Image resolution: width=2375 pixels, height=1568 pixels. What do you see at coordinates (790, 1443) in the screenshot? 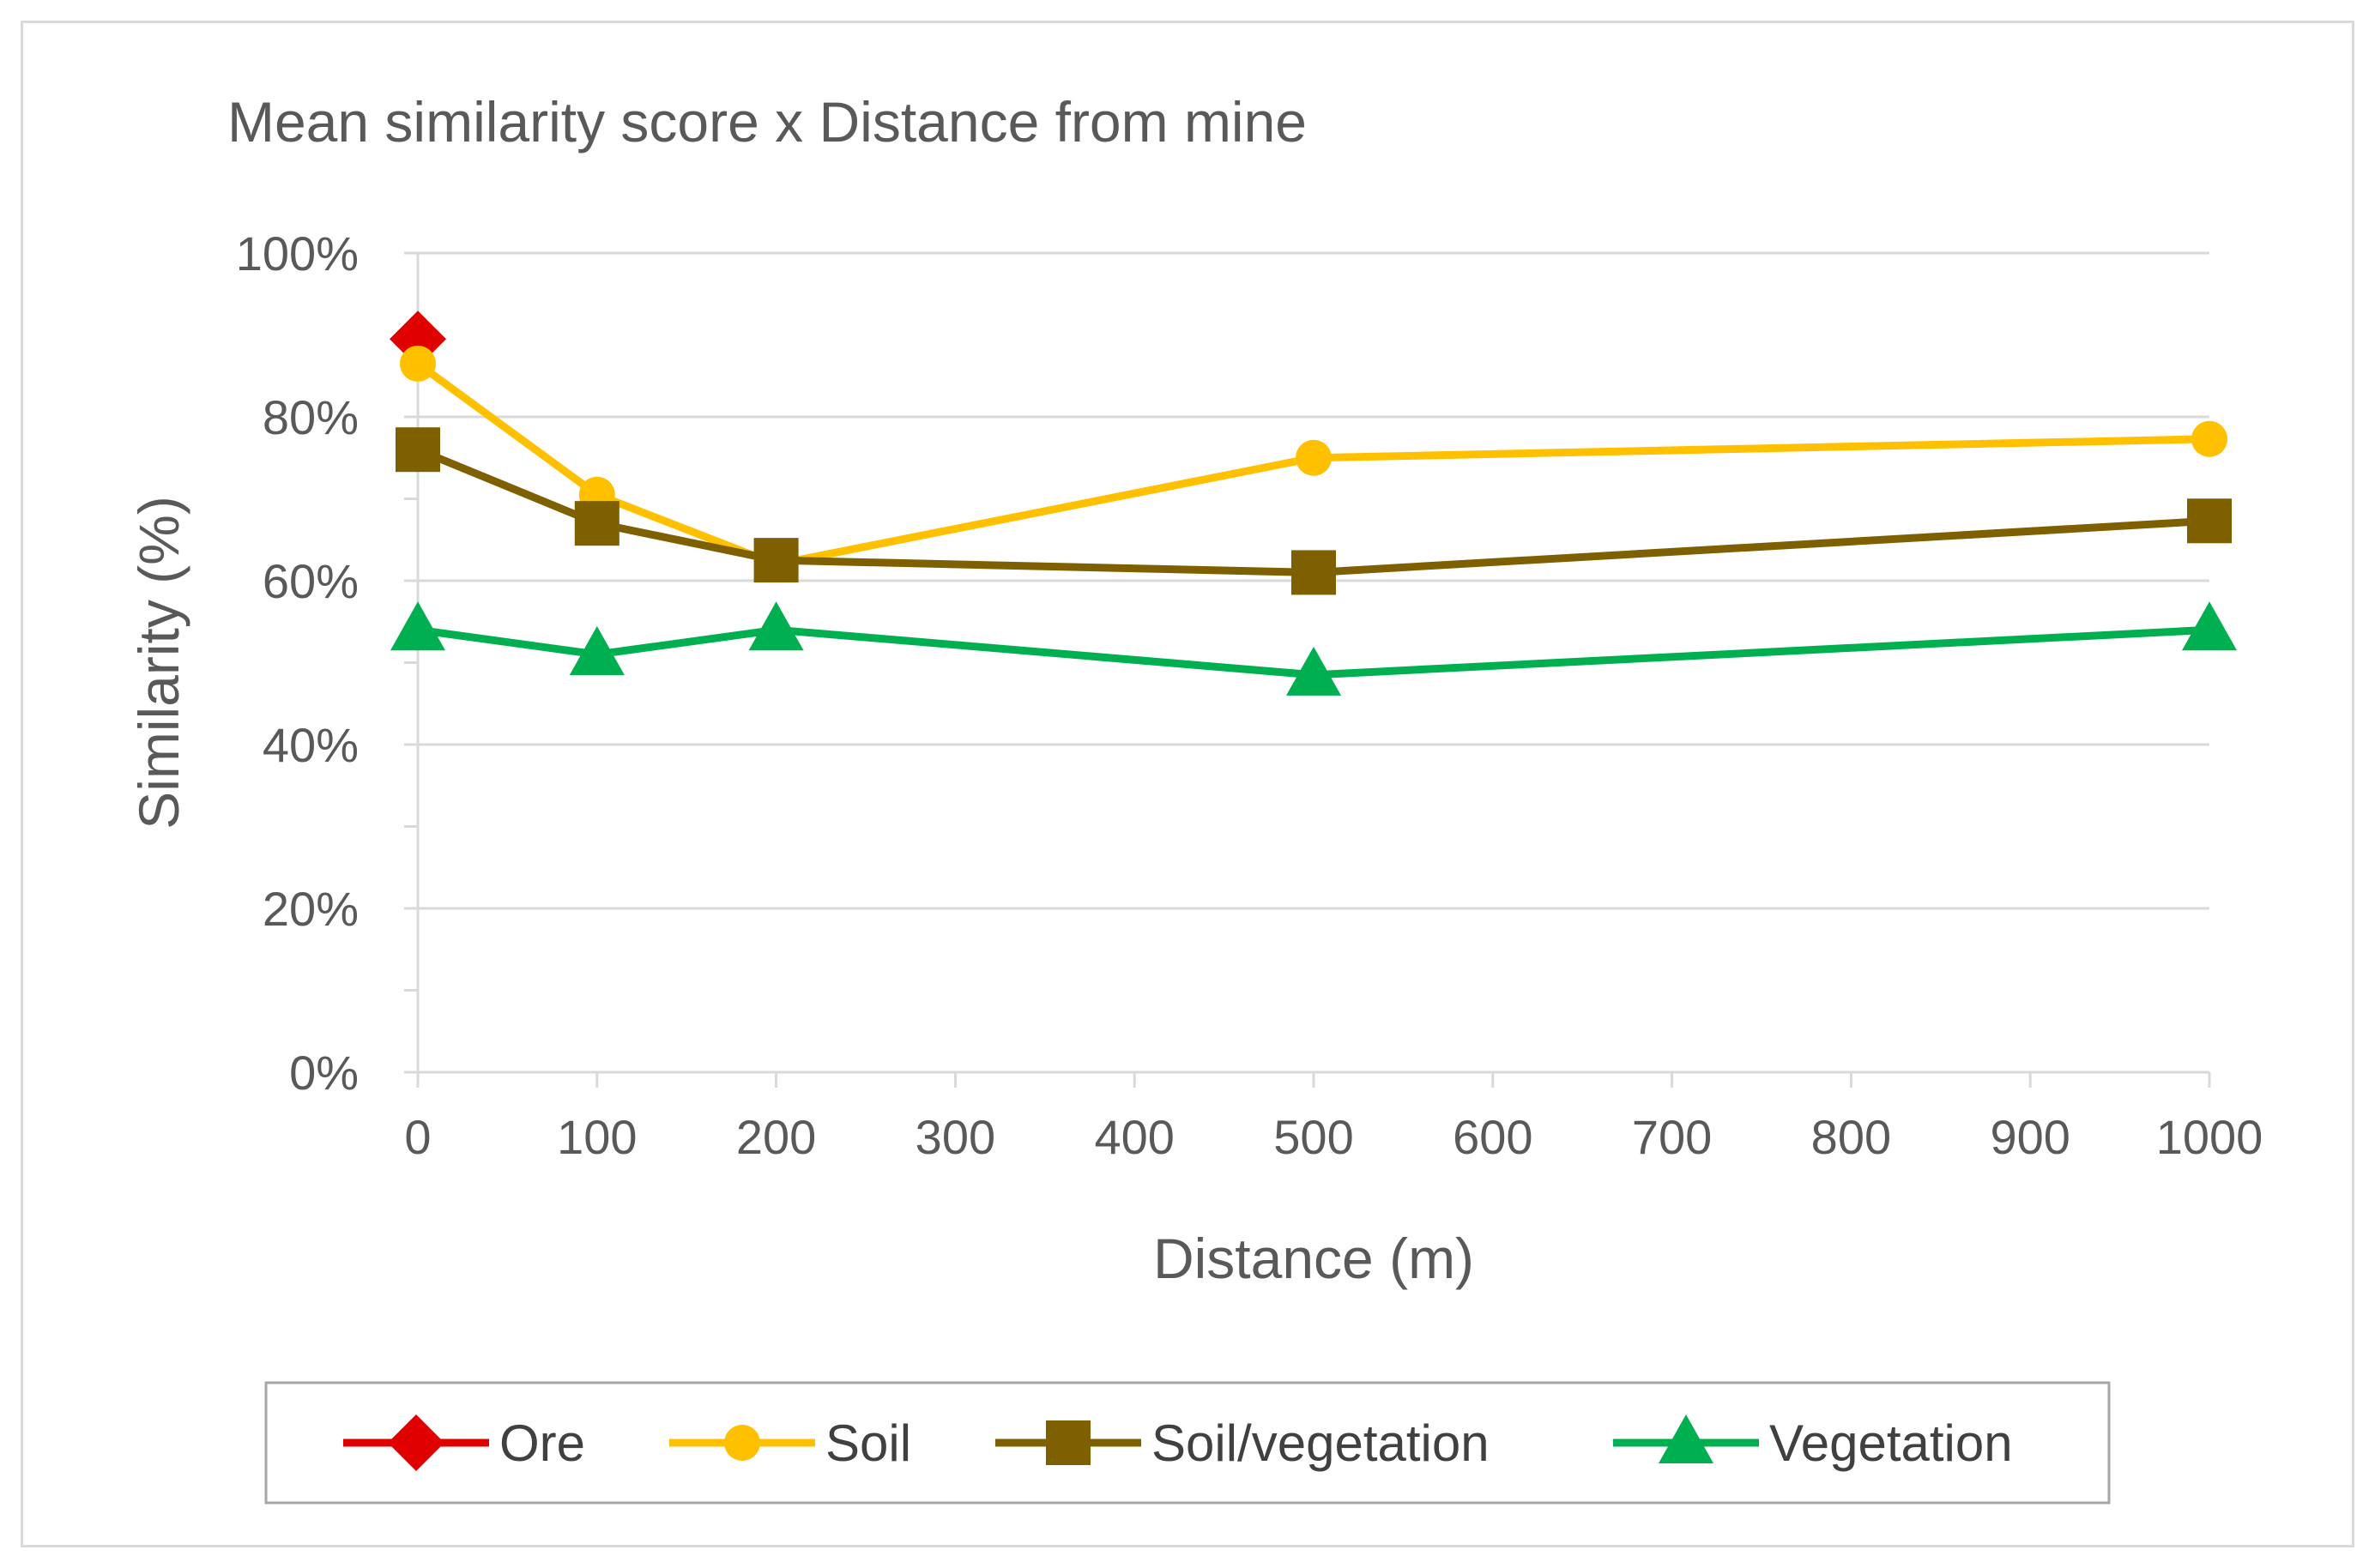
I see `legend-item-soil: Soil` at bounding box center [790, 1443].